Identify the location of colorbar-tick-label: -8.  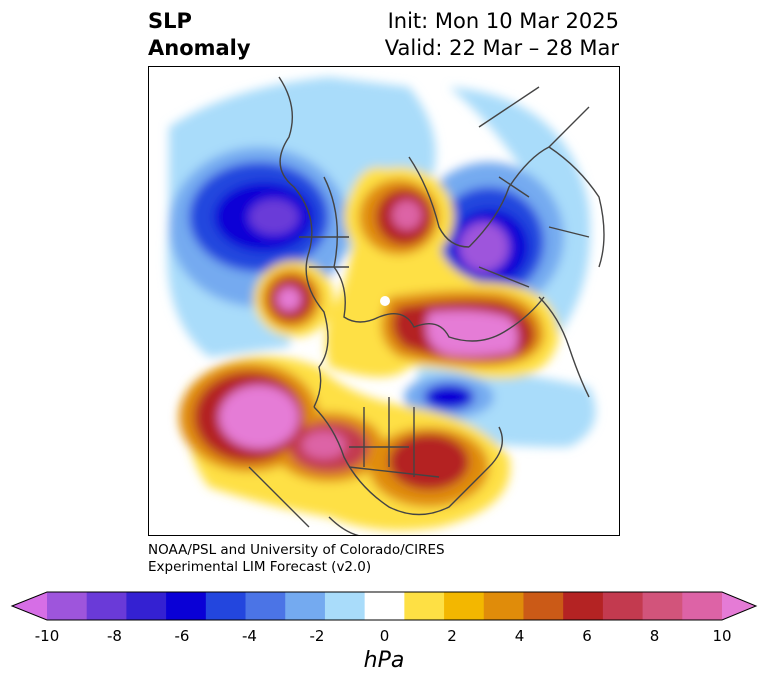
(114, 636).